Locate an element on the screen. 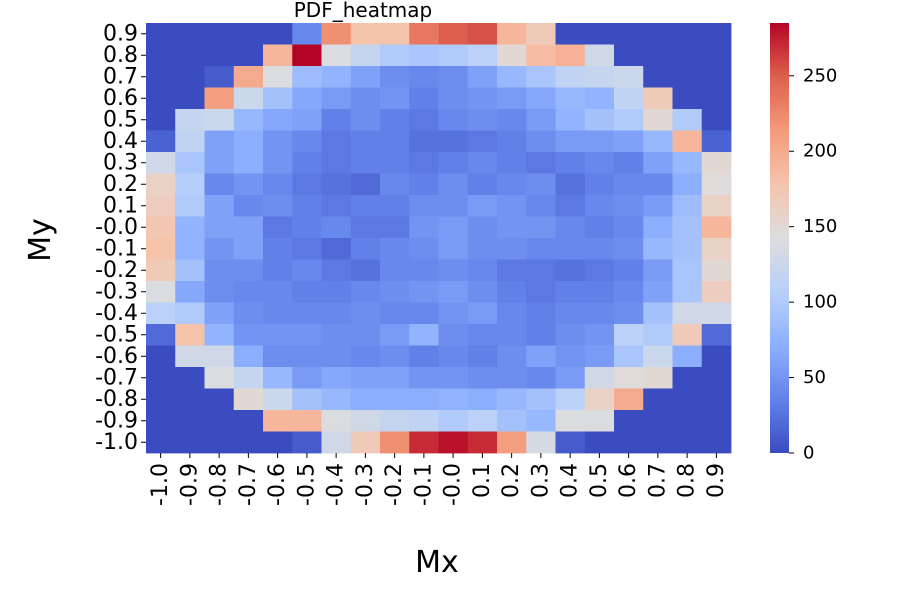 Image resolution: width=900 pixels, height=600 pixels. x-tick-label: -0.3 is located at coordinates (365, 484).